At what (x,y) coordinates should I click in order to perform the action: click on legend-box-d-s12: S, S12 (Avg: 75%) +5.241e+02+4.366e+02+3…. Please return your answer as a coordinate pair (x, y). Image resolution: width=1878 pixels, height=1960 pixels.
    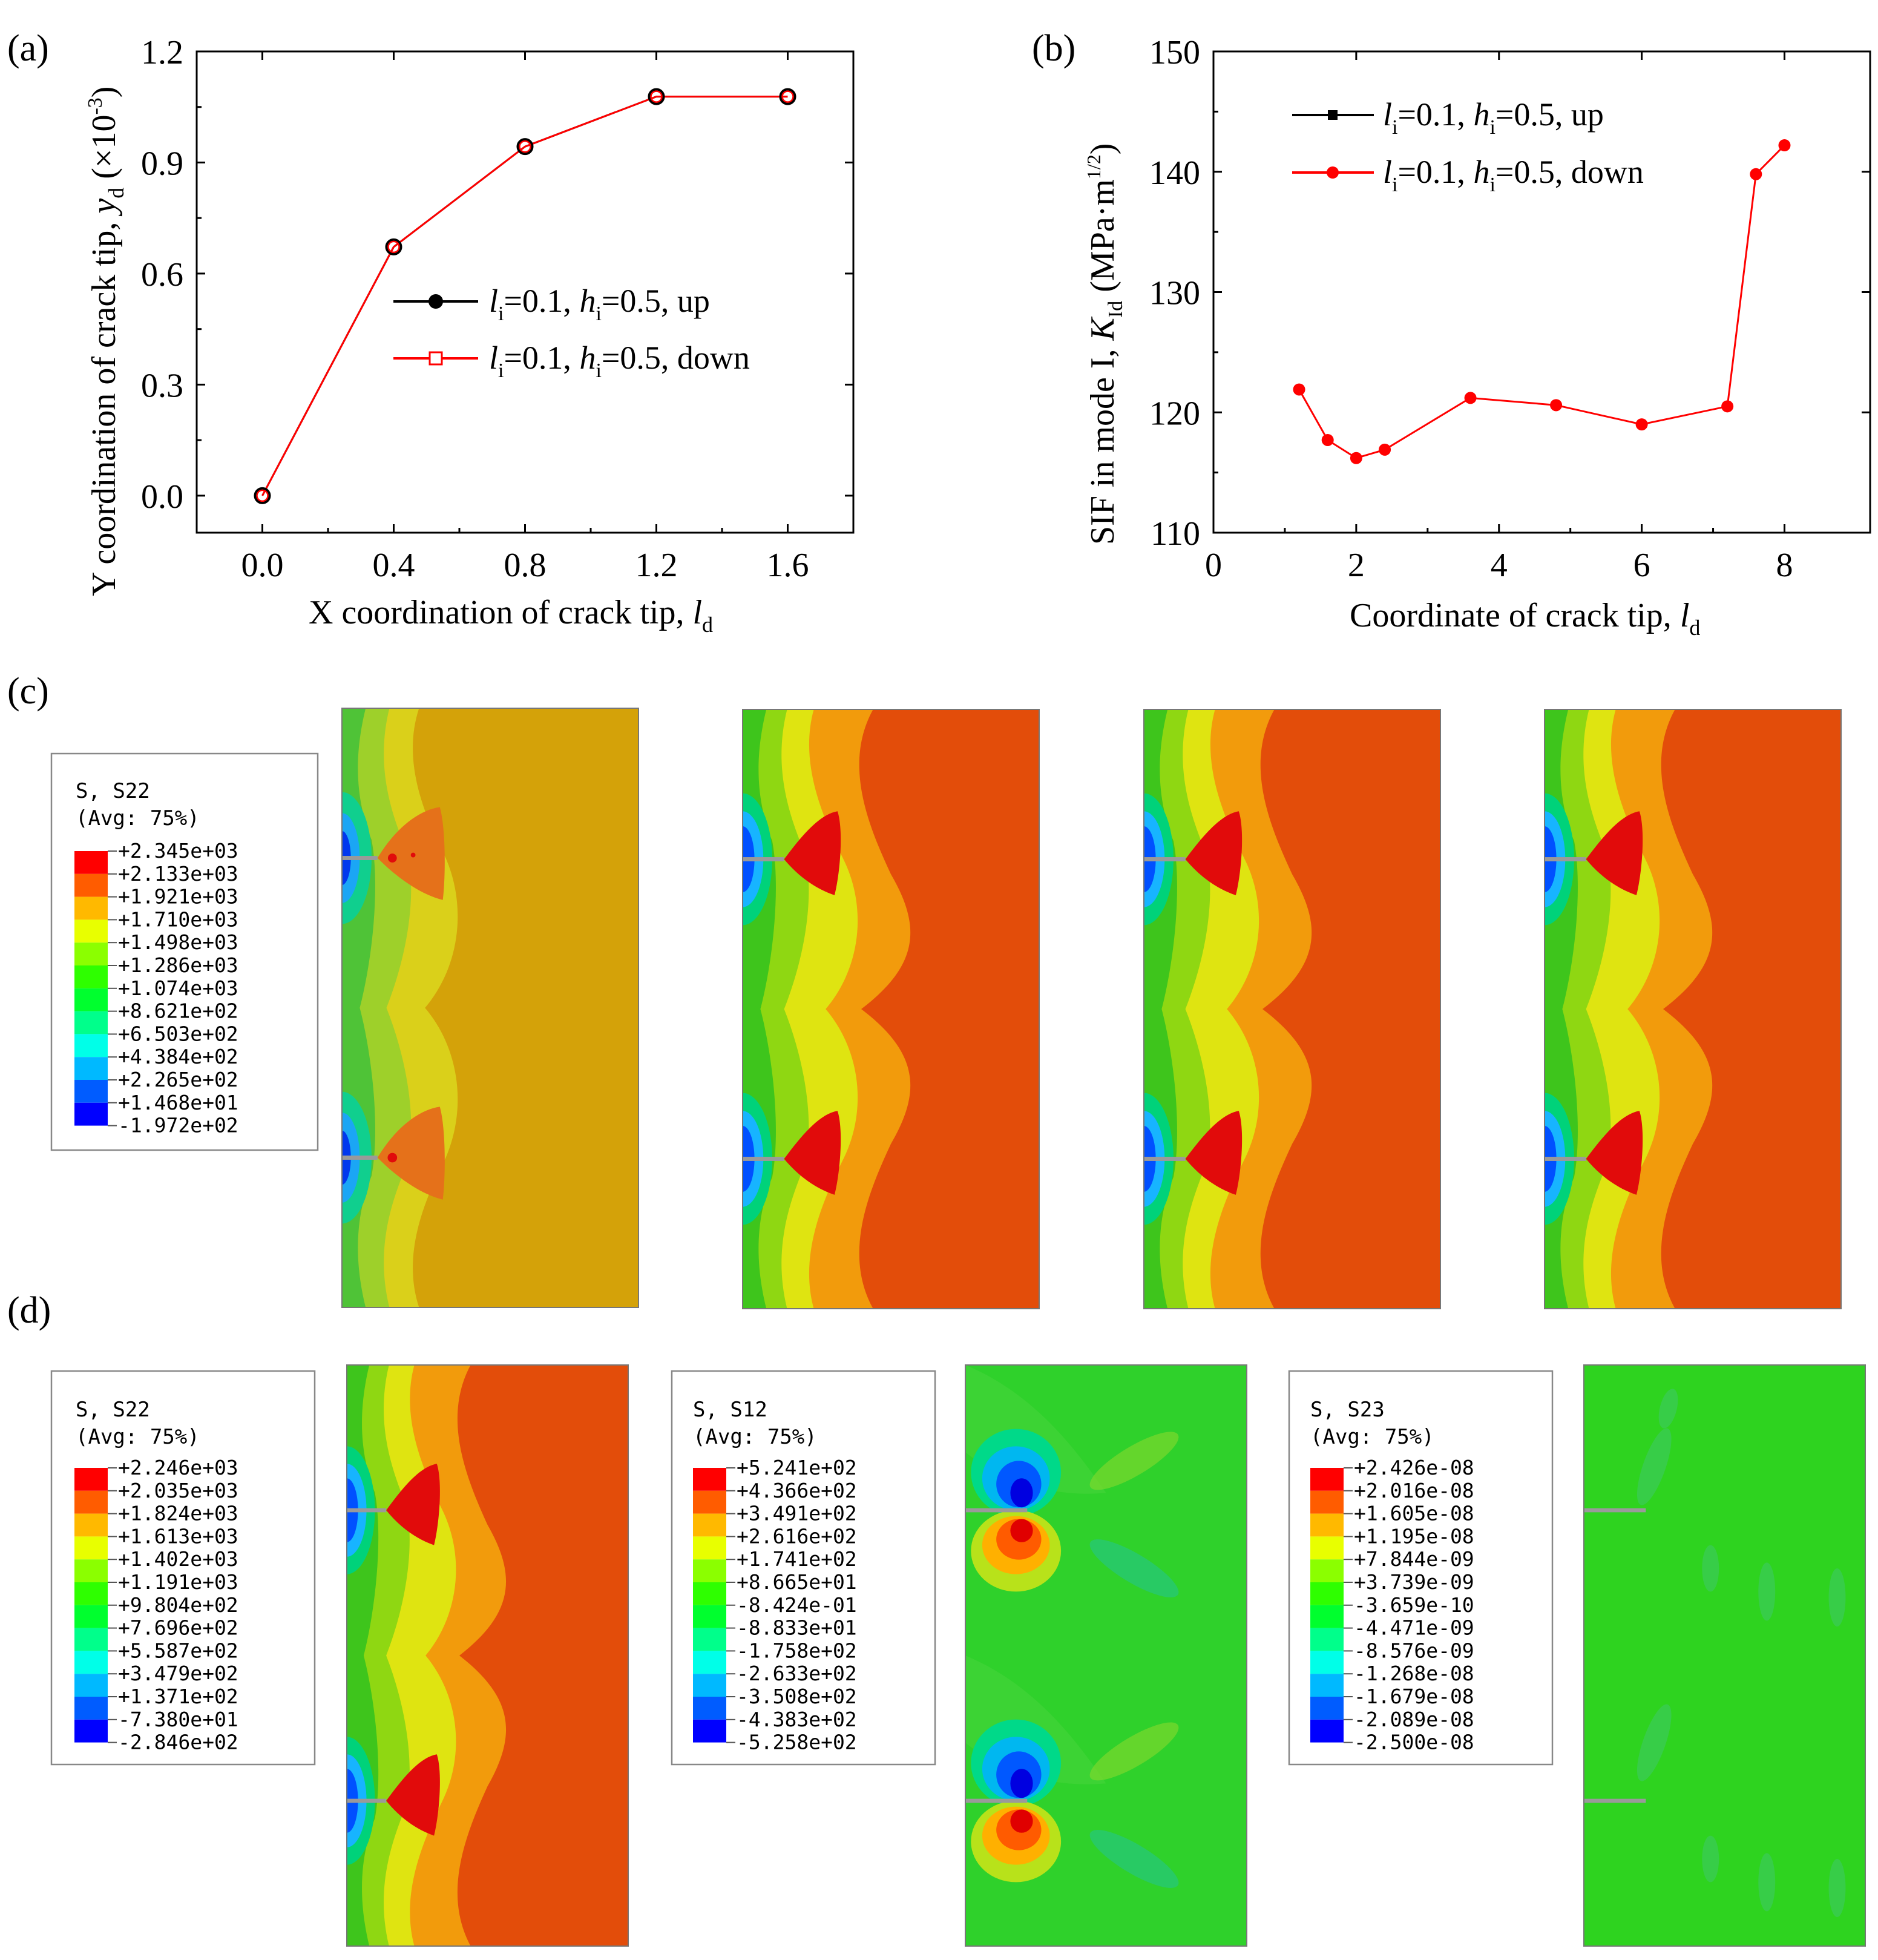
    Looking at the image, I should click on (803, 1568).